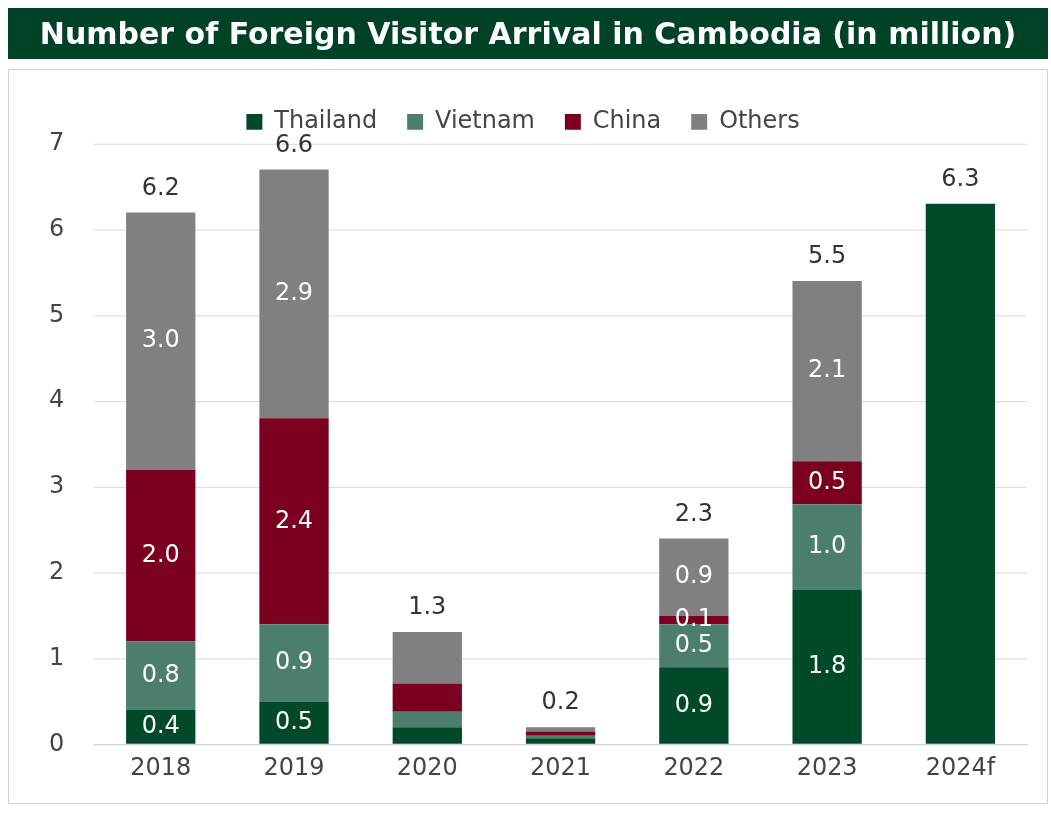  Describe the element at coordinates (161, 766) in the screenshot. I see `x-tick-label: 2018` at that location.